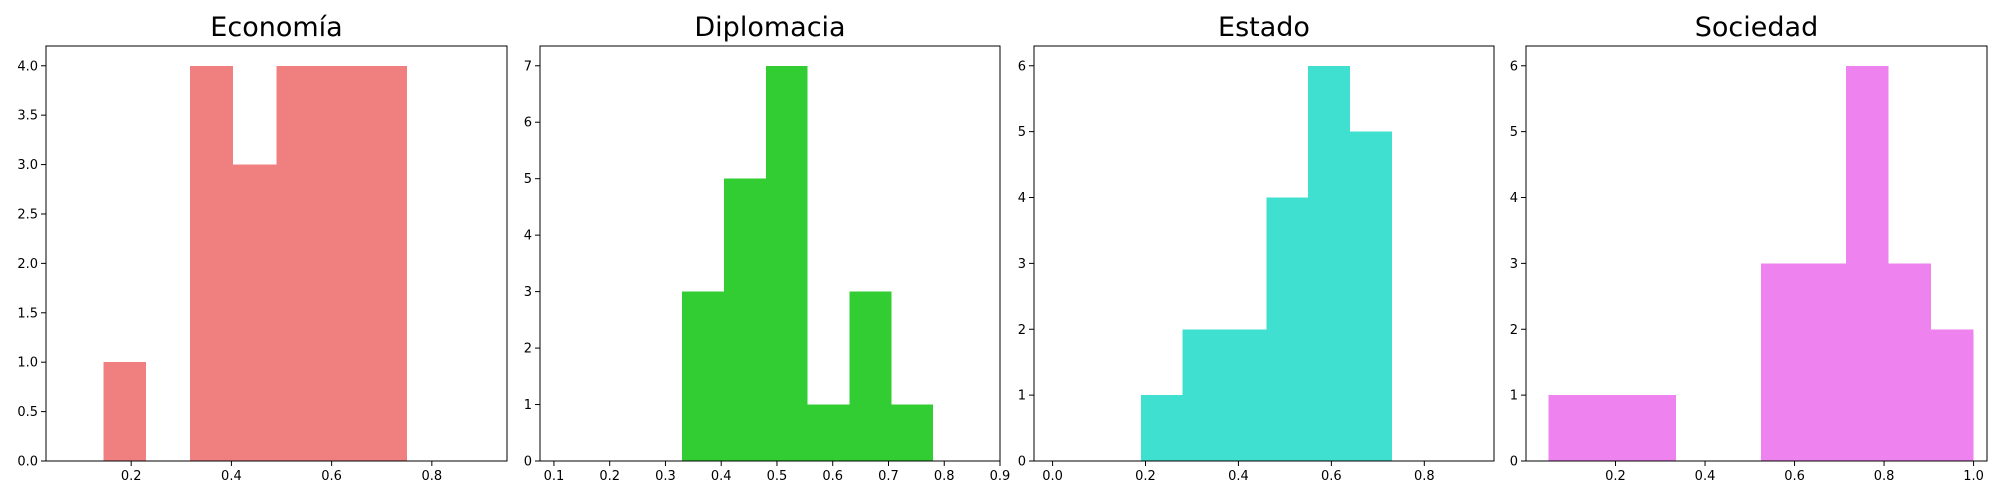 Image resolution: width=2000 pixels, height=500 pixels. What do you see at coordinates (1000, 476) in the screenshot?
I see `diplomacia-xtick-label: 0.9` at bounding box center [1000, 476].